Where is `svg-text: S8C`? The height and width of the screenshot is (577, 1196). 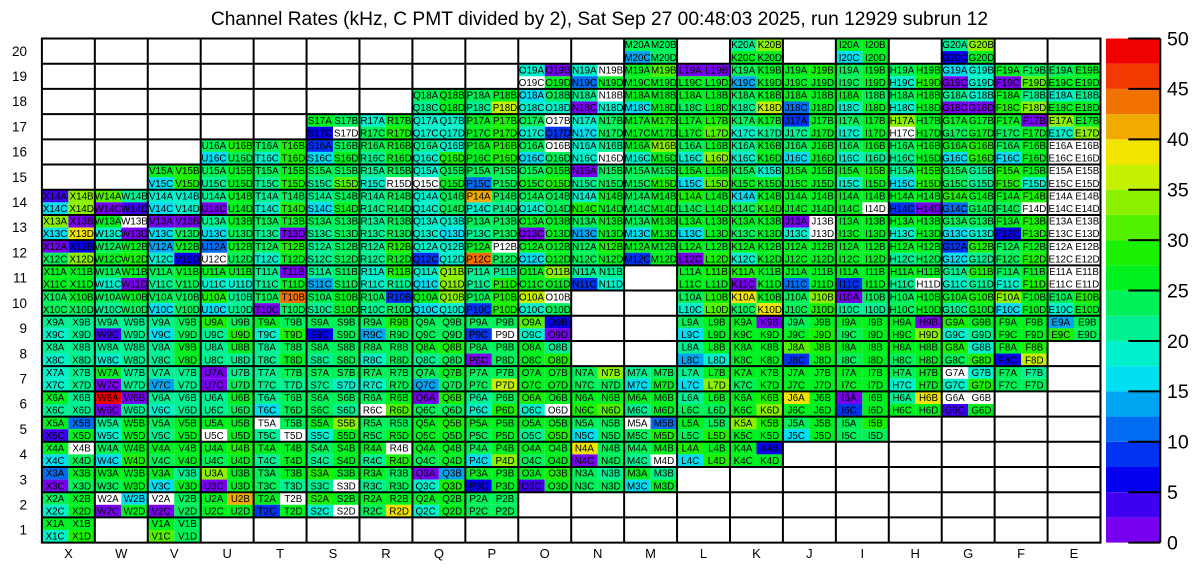
svg-text: S8C is located at coordinates (319, 360).